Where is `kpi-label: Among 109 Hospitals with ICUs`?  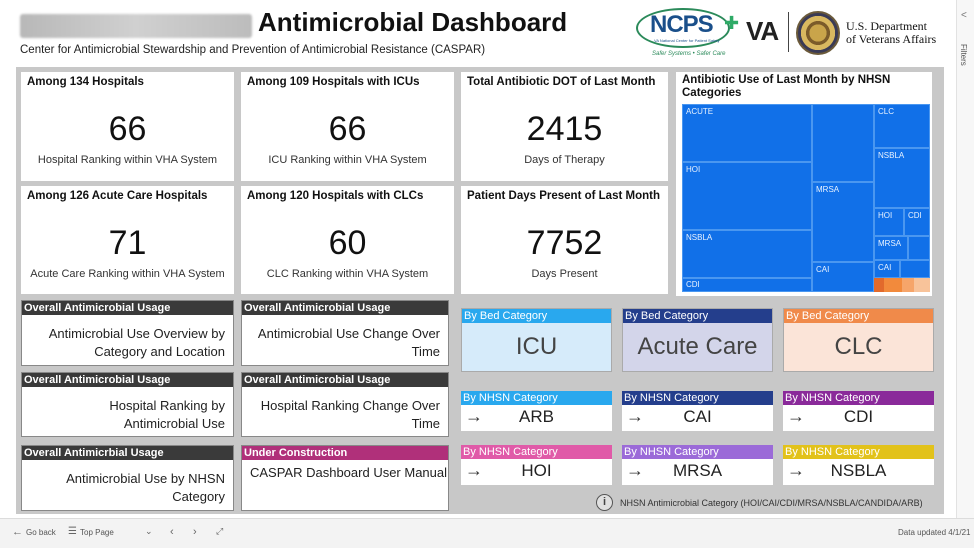 kpi-label: Among 109 Hospitals with ICUs is located at coordinates (333, 82).